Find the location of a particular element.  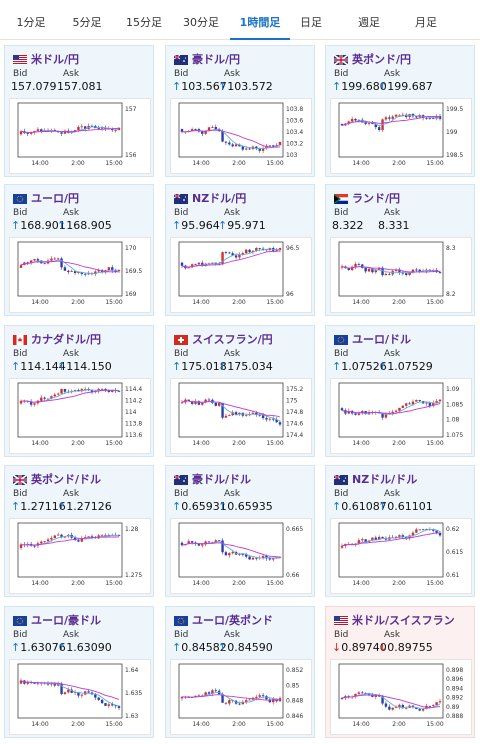

tab-6: 日足 is located at coordinates (311, 22).